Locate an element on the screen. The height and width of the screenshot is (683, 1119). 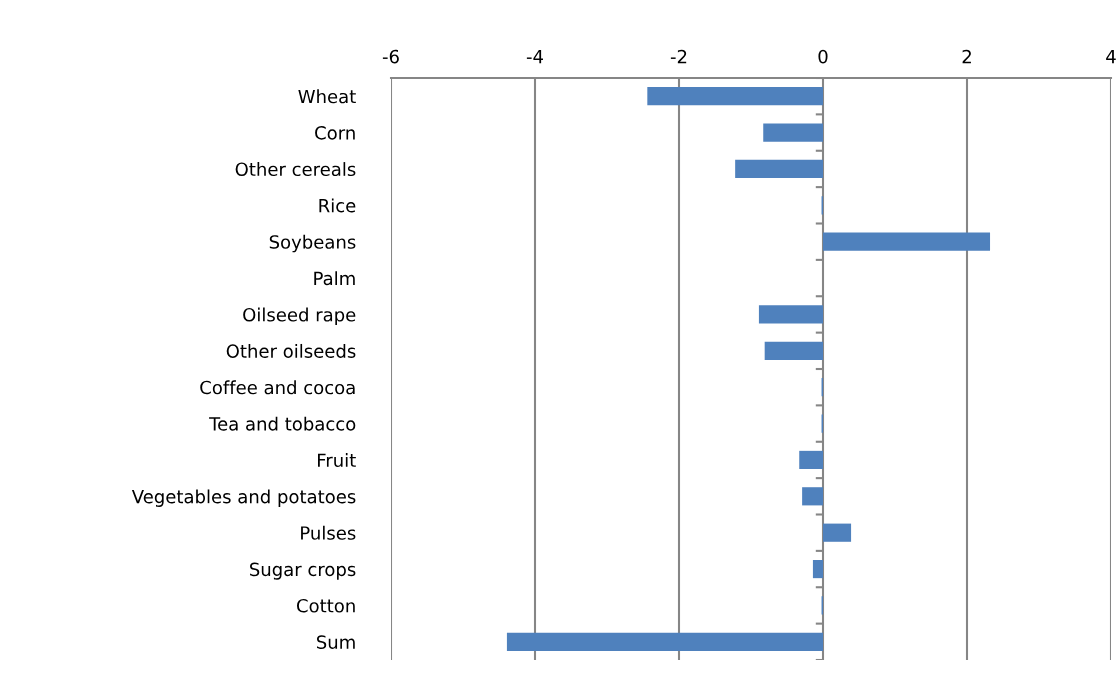
x-tick-label: 2 is located at coordinates (966, 56).